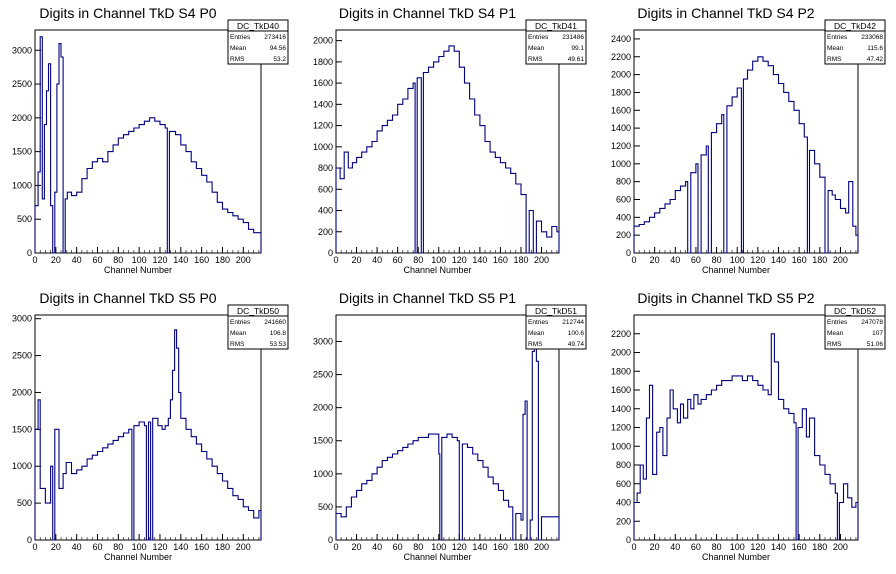 The width and height of the screenshot is (896, 574). What do you see at coordinates (875, 59) in the screenshot?
I see `stats-value: 47.42` at bounding box center [875, 59].